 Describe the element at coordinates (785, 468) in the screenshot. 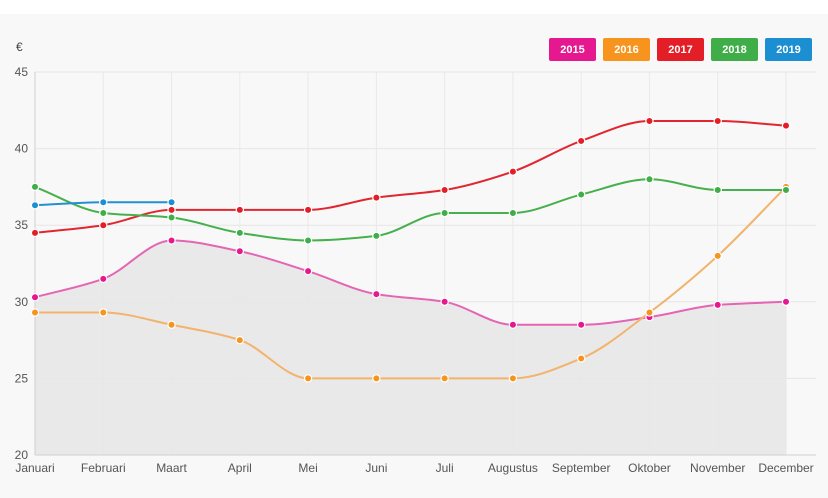

I see `x-tick-label: December` at that location.